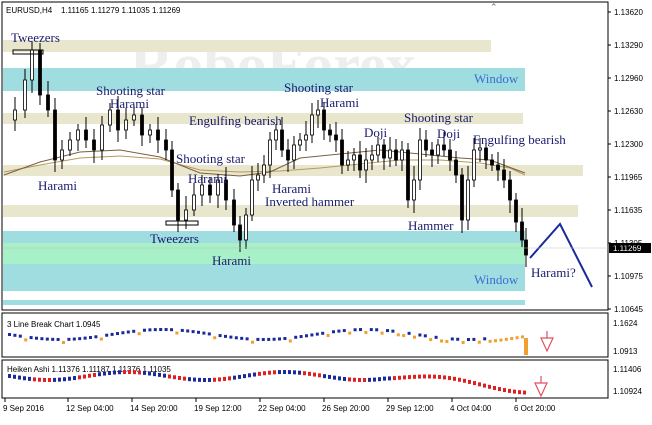 Image resolution: width=652 pixels, height=425 pixels. I want to click on time-label: 29 Sep 12:00, so click(410, 408).